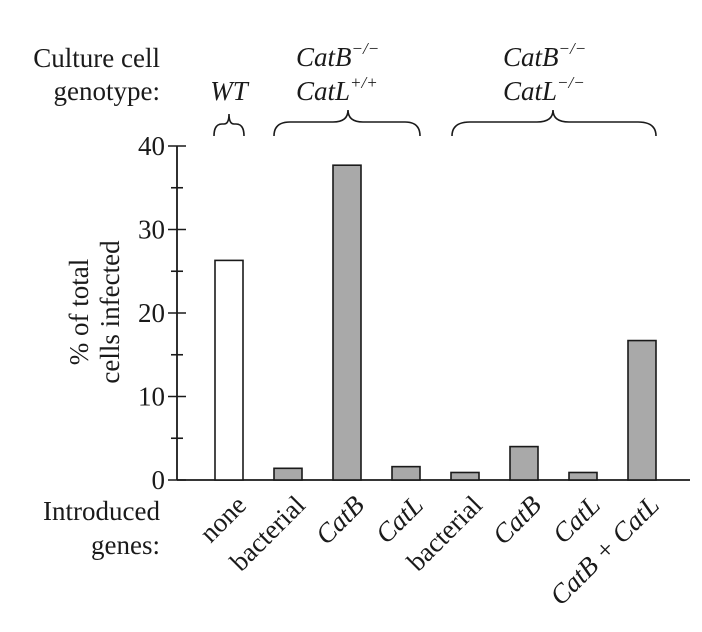 The height and width of the screenshot is (632, 702). I want to click on group3-line2: CatL−/−, so click(544, 89).